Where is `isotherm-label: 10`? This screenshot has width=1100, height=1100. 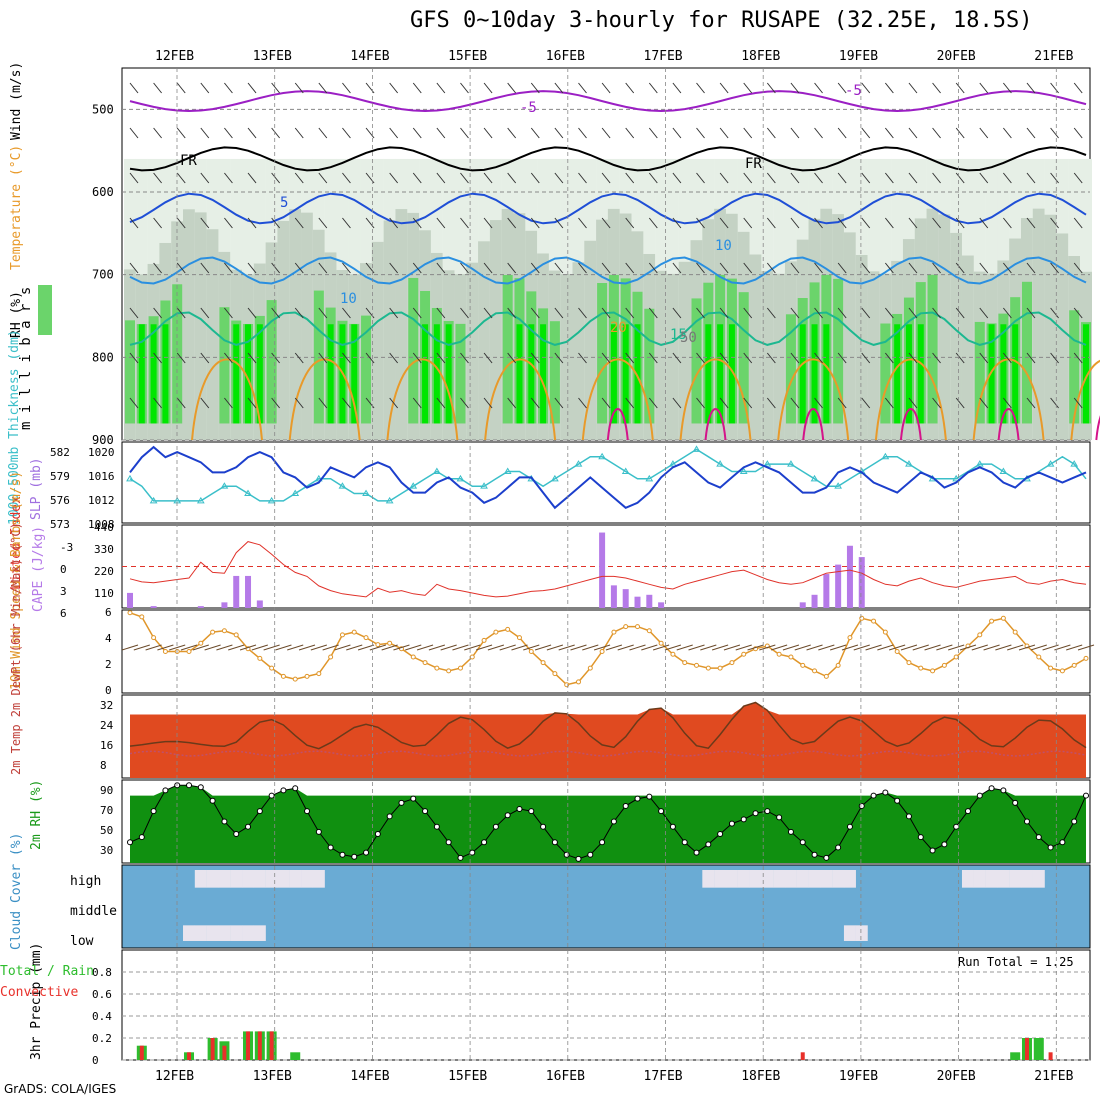
isotherm-label: 10 is located at coordinates (723, 246).